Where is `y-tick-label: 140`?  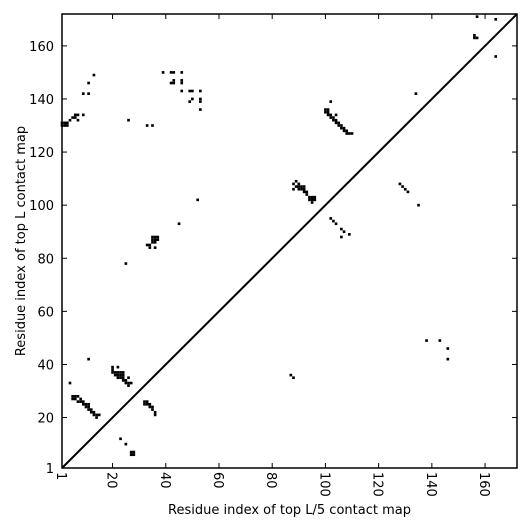
y-tick-label: 140 is located at coordinates (41, 100).